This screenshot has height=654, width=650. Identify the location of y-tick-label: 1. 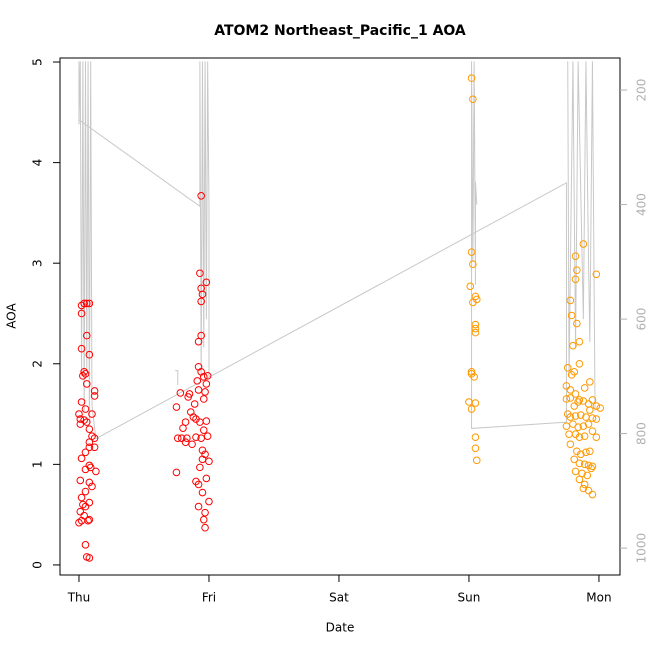
(38, 465).